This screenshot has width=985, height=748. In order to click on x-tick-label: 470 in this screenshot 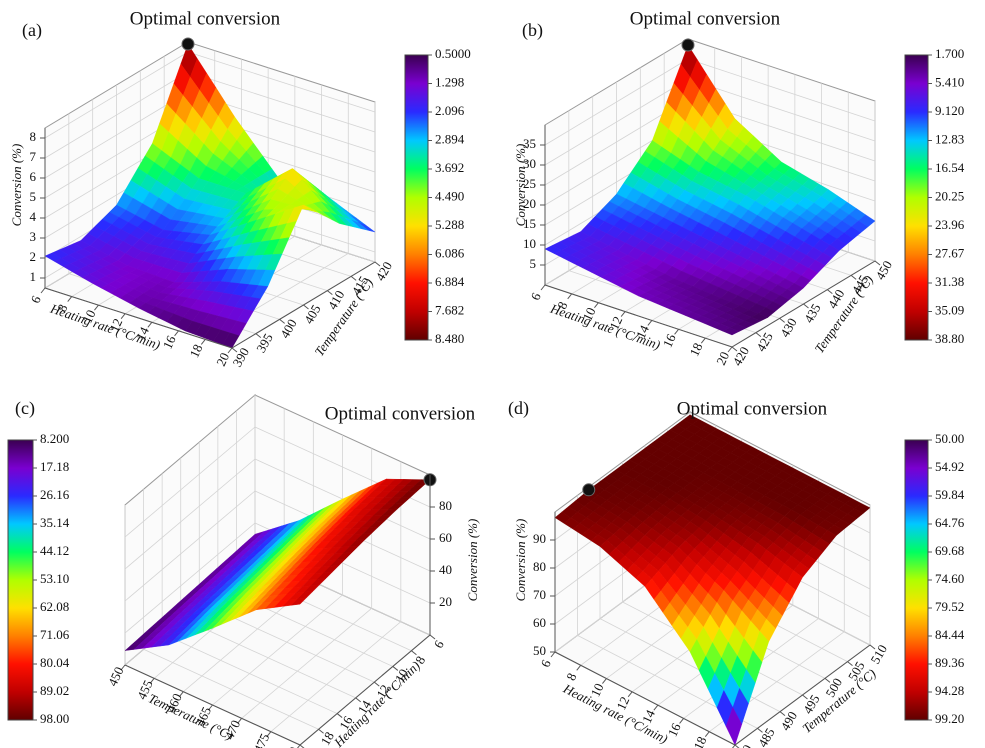, I will do `click(232, 730)`.